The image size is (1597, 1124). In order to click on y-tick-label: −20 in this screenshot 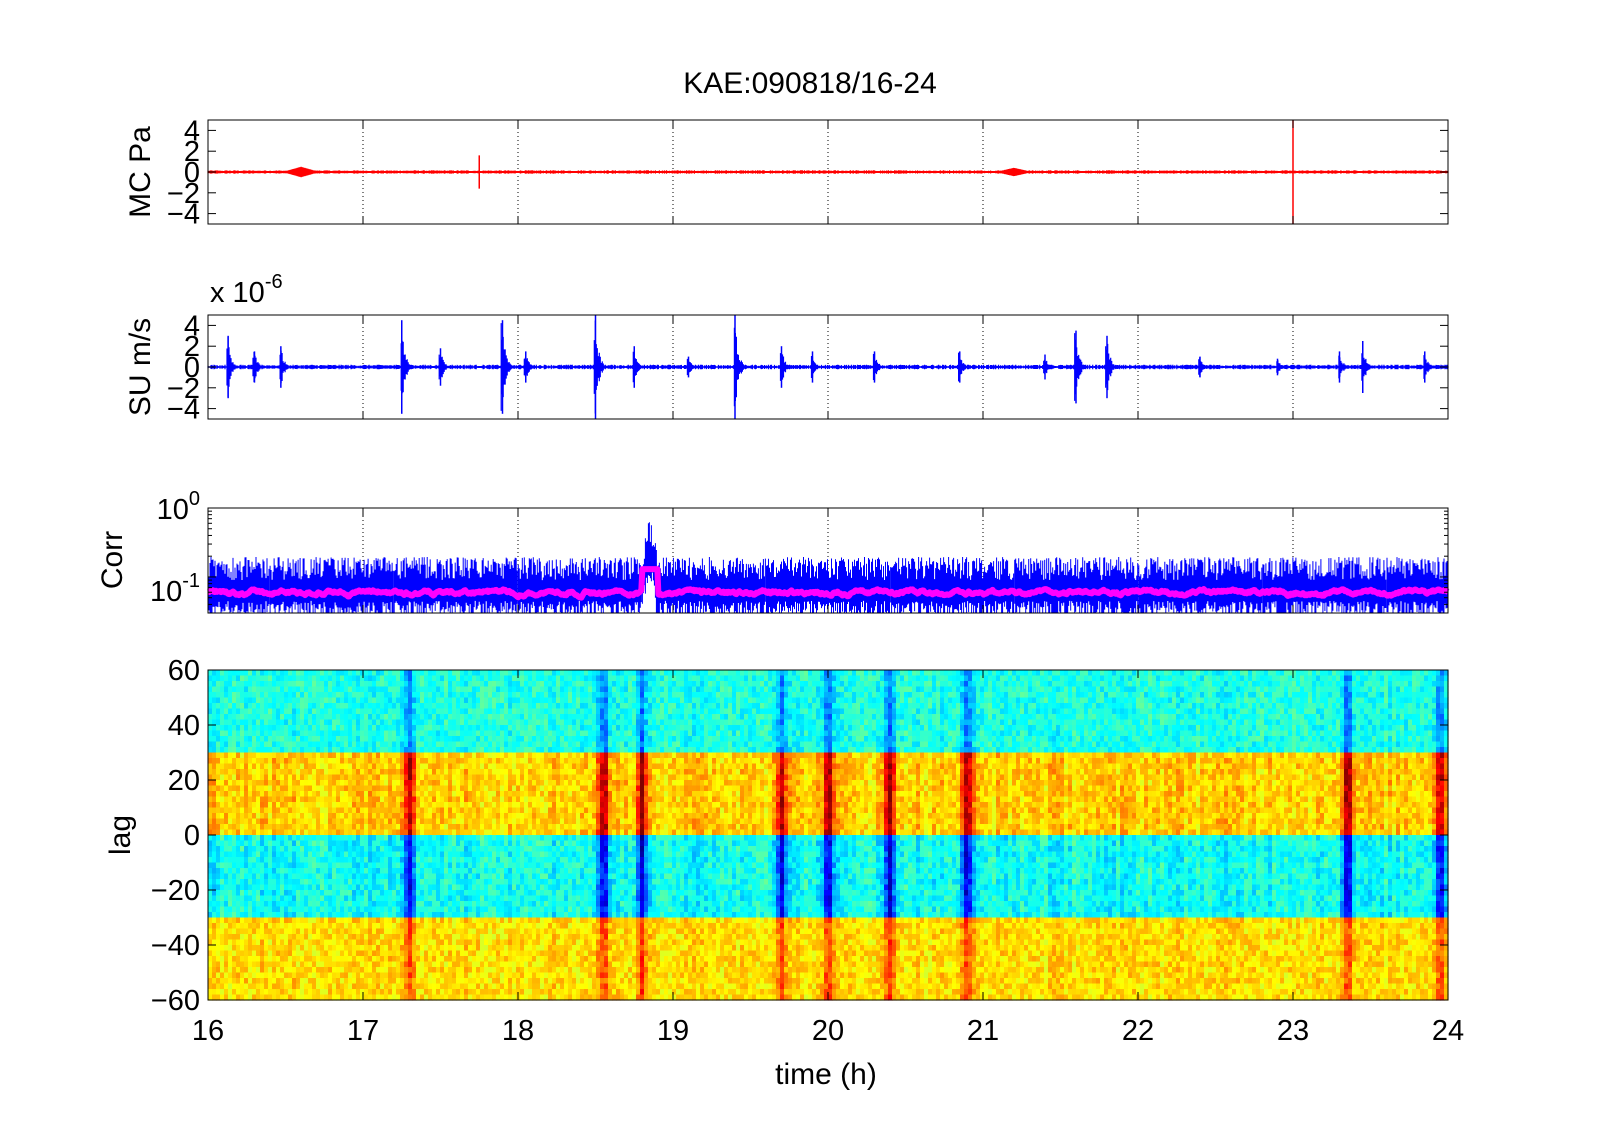, I will do `click(175, 891)`.